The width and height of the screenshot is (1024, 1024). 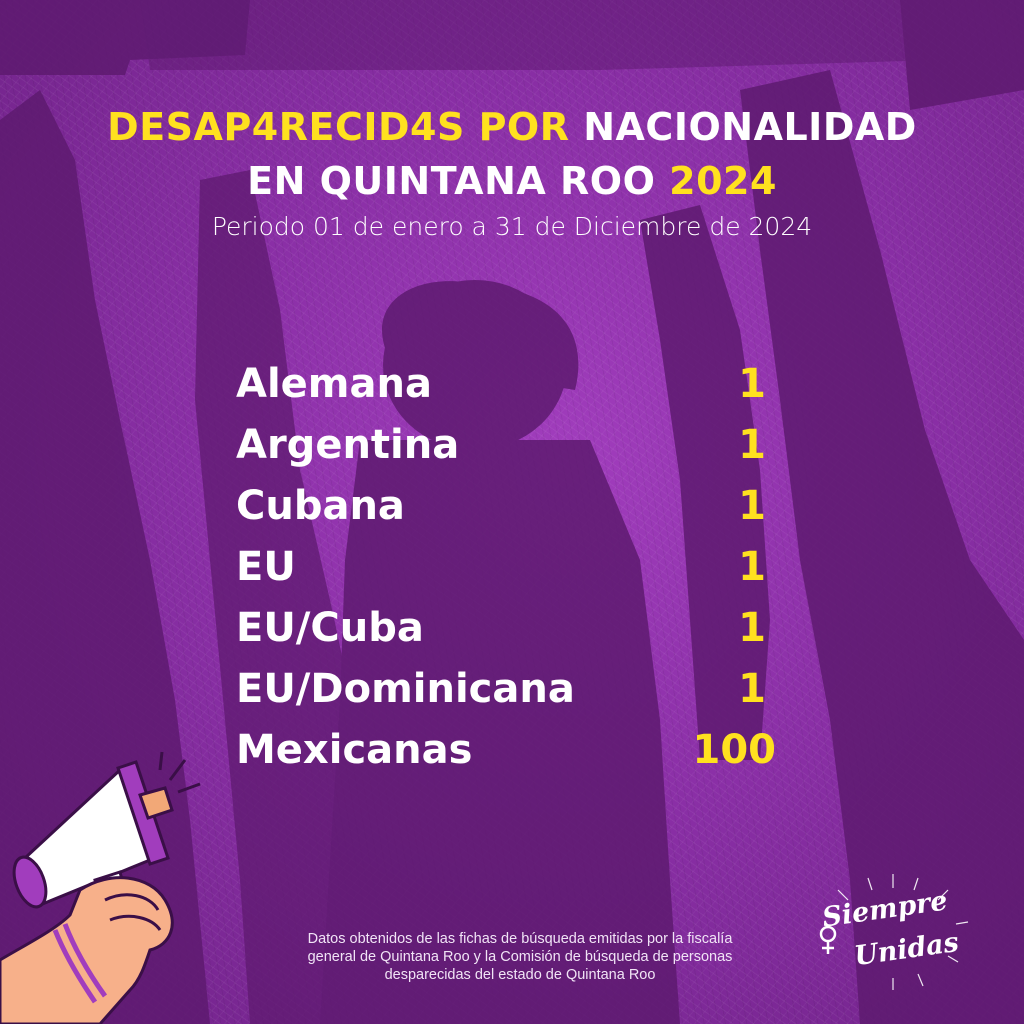 What do you see at coordinates (266, 567) in the screenshot?
I see `nationality-label: EU` at bounding box center [266, 567].